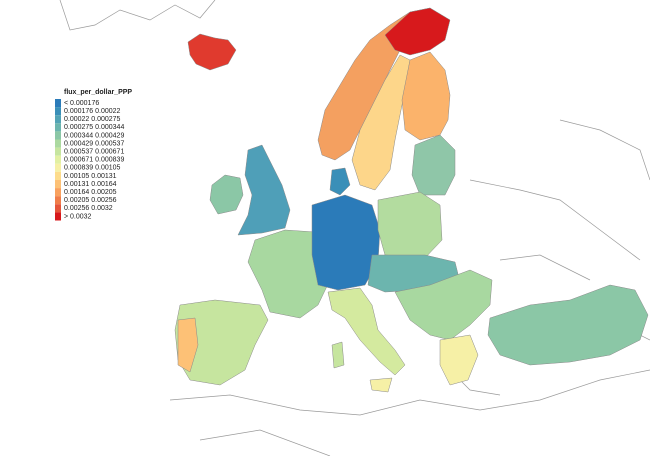 Image resolution: width=650 pixels, height=456 pixels. Describe the element at coordinates (221, 342) in the screenshot. I see `iberia` at that location.